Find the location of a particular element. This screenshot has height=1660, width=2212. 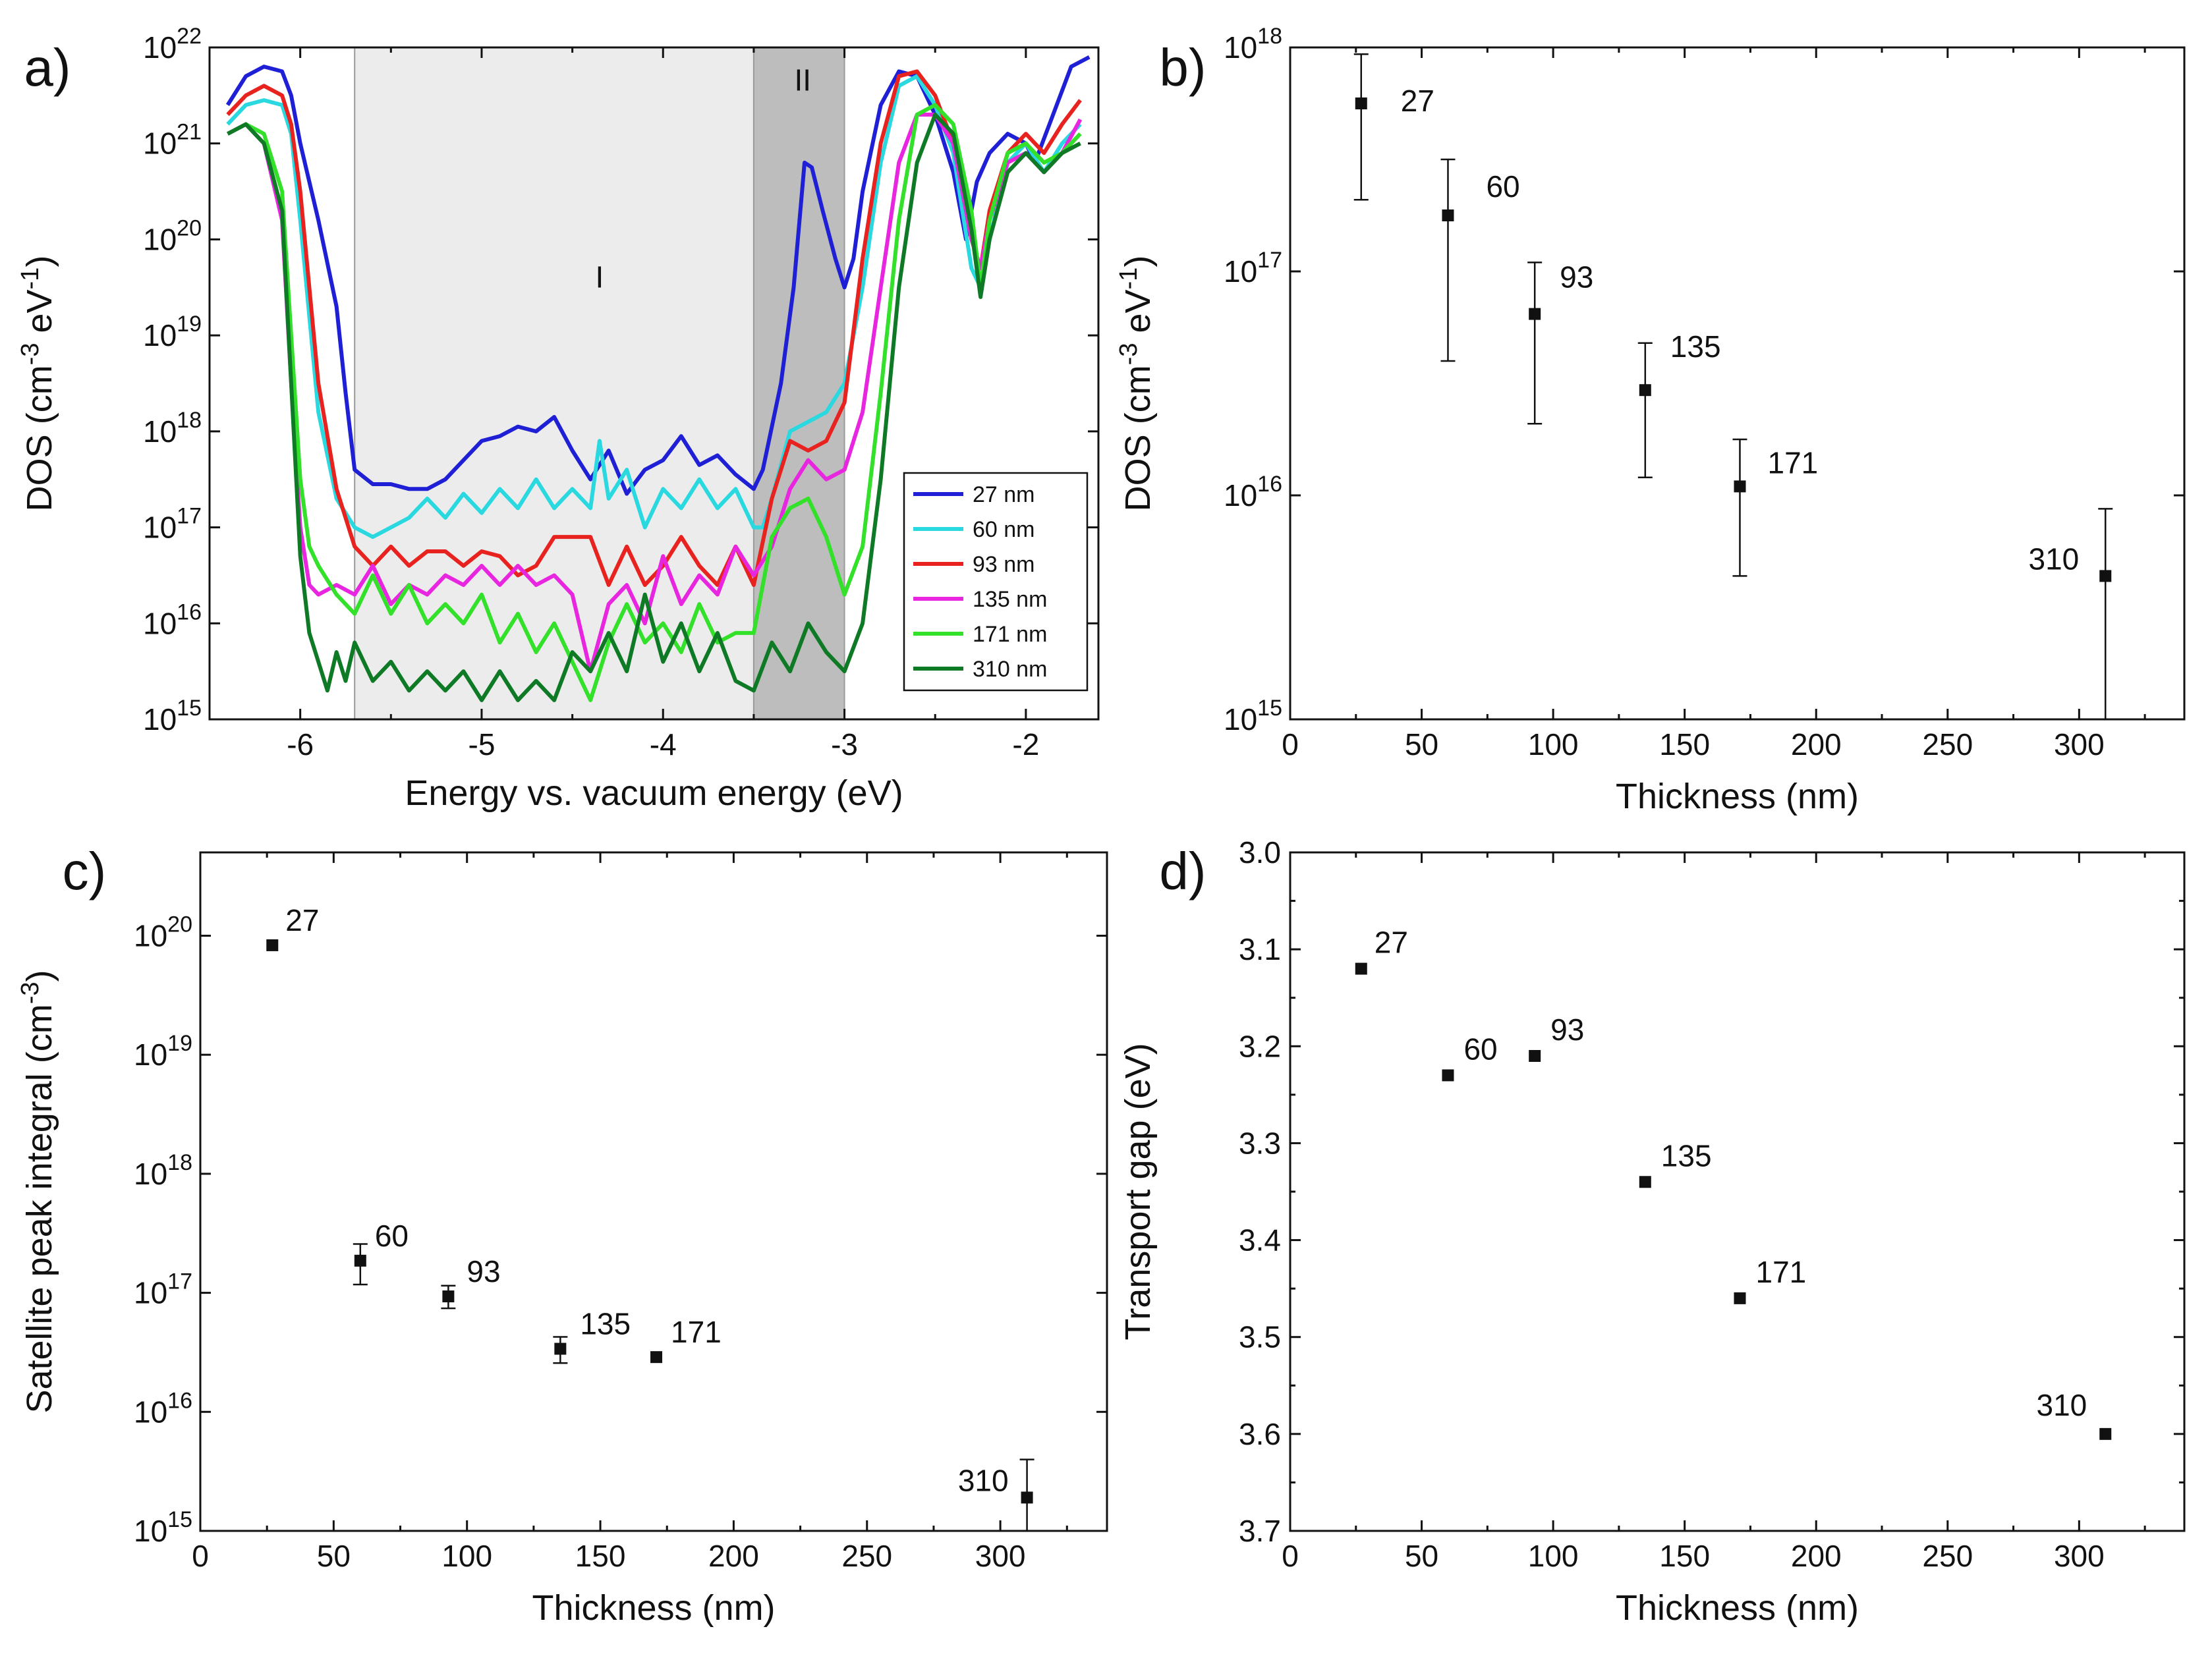

region-label-I: I is located at coordinates (600, 277).